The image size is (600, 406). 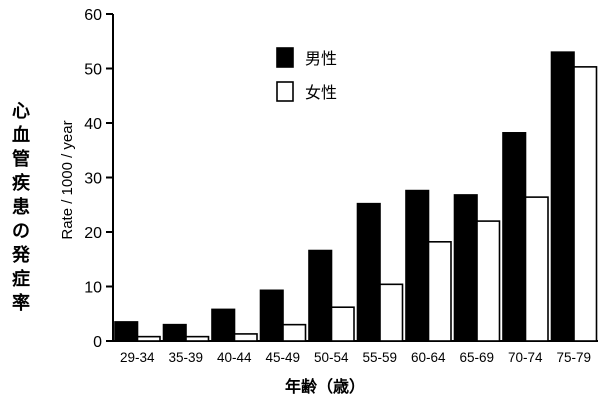 I want to click on x-tick-label: 45-49, so click(x=282, y=357).